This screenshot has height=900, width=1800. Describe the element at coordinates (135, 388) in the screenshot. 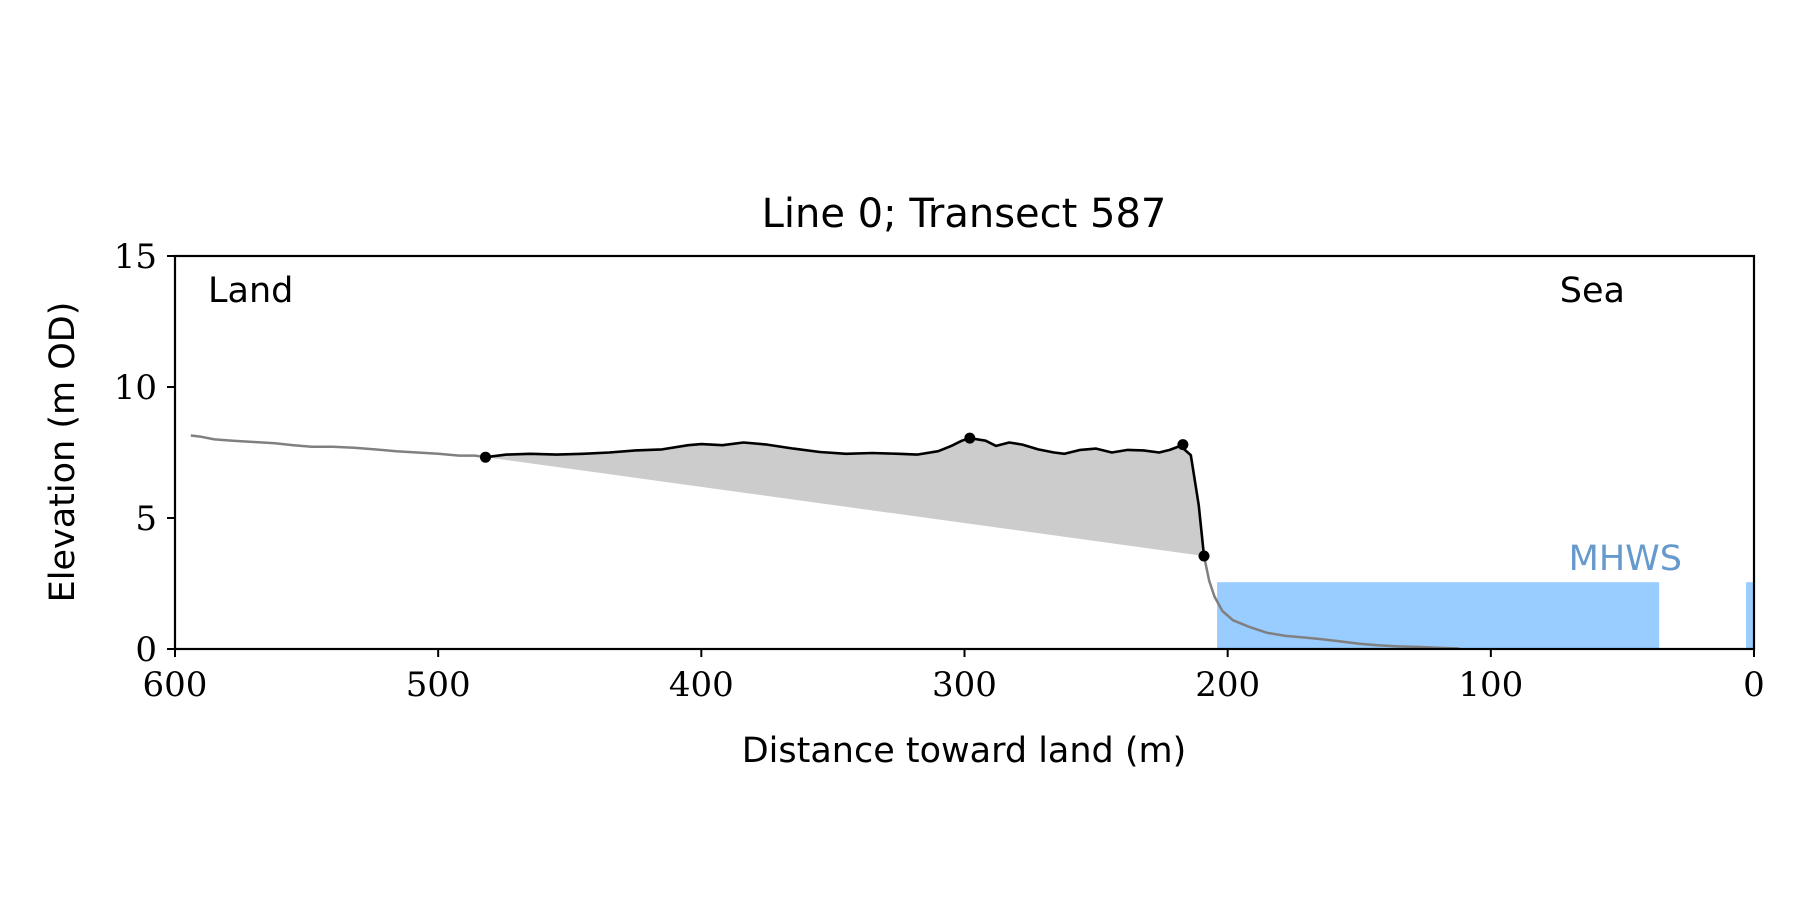

I see `y-tick-label: 10` at that location.